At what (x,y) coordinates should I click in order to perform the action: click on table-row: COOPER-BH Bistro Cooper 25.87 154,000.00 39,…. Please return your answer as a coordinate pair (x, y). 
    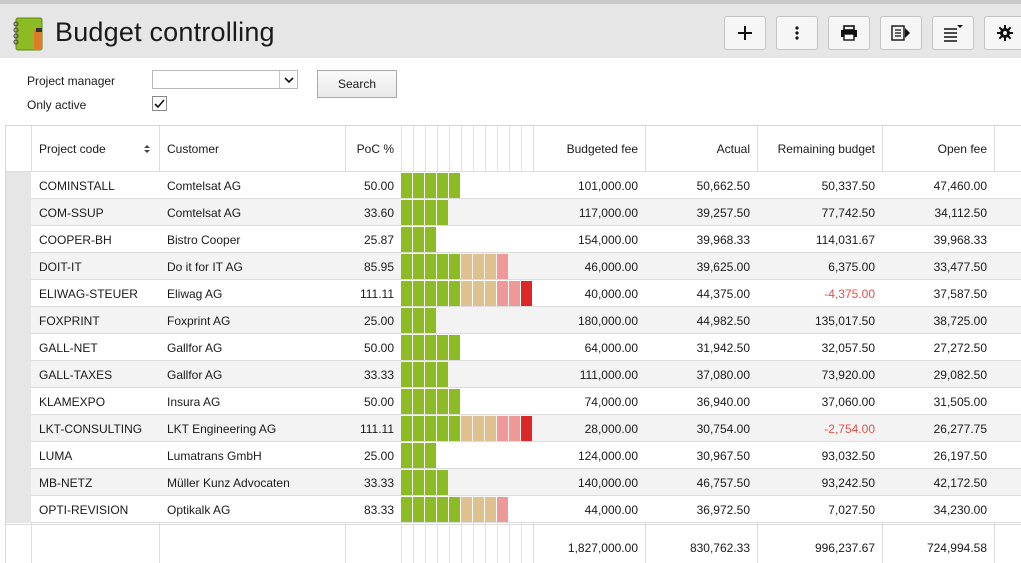
    Looking at the image, I should click on (513, 239).